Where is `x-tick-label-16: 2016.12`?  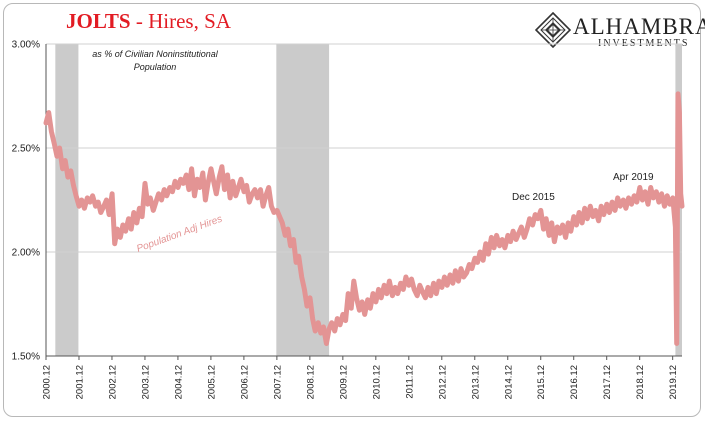 x-tick-label-16: 2016.12 is located at coordinates (574, 382).